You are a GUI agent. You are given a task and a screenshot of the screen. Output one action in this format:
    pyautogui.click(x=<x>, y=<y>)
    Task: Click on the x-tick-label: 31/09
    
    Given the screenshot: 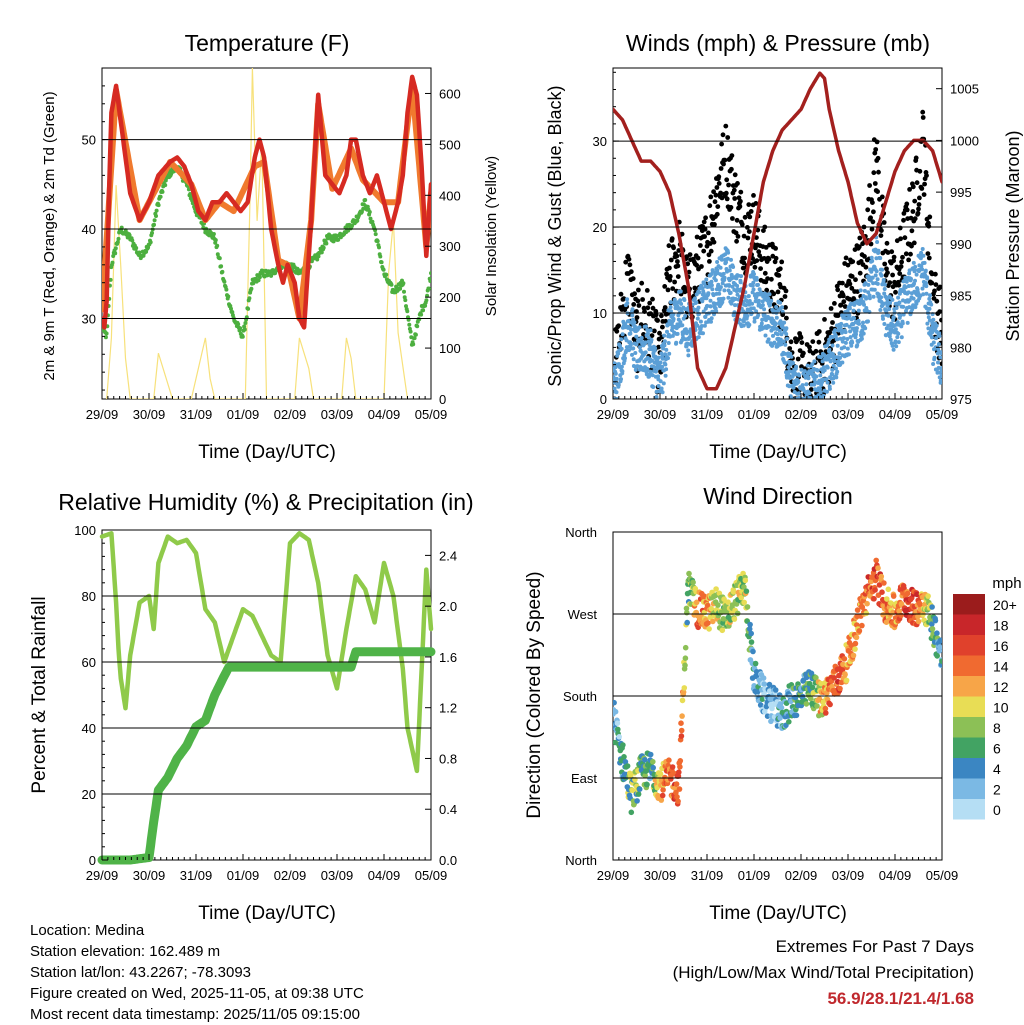 What is the action you would take?
    pyautogui.click(x=196, y=414)
    